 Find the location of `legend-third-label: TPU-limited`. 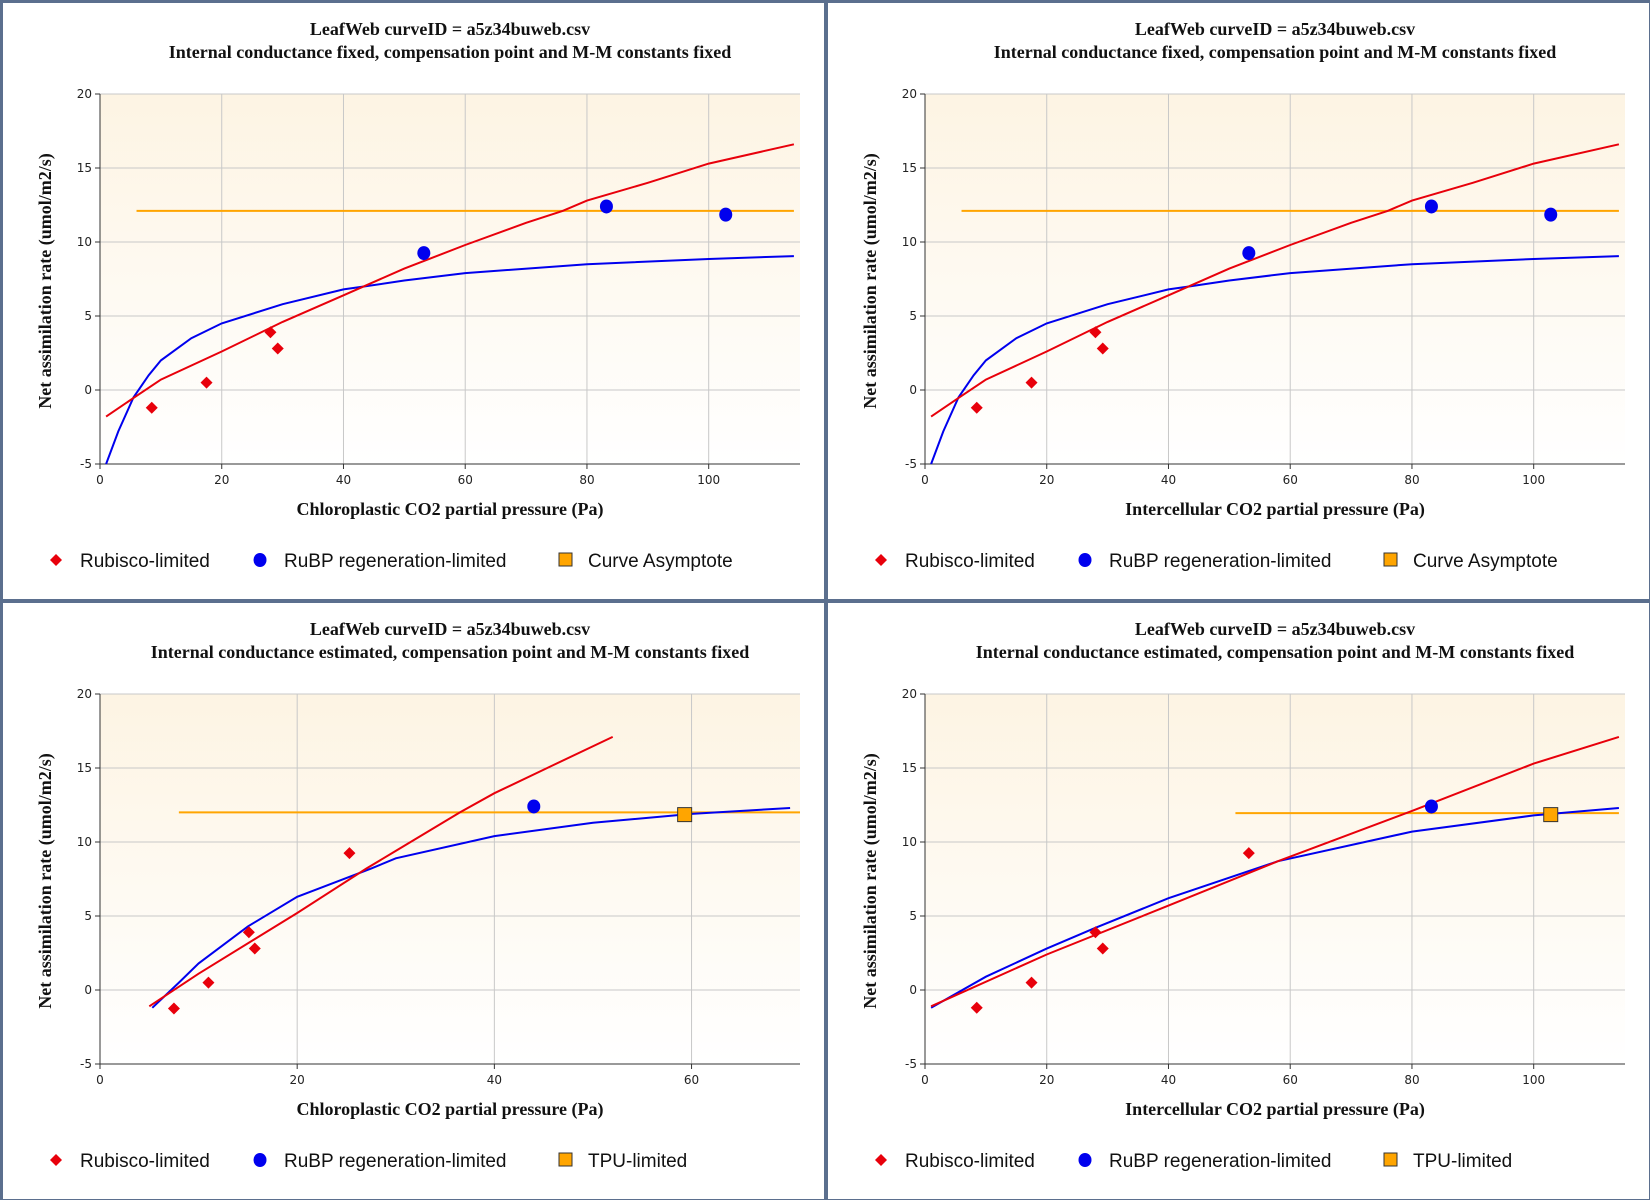

legend-third-label: TPU-limited is located at coordinates (637, 1161).